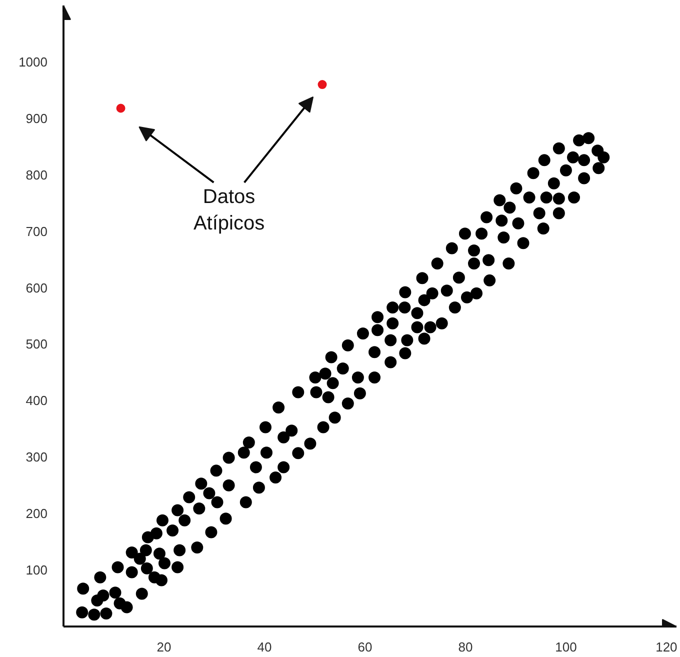  Describe the element at coordinates (37, 231) in the screenshot. I see `y-tick-label: 700` at that location.